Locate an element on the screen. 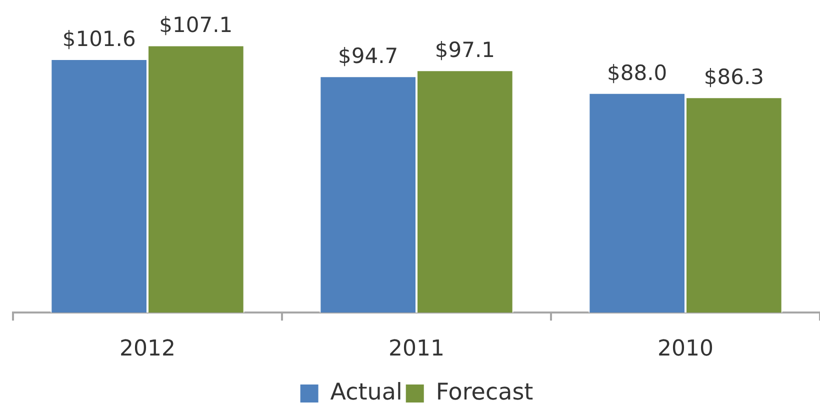  data-label: $97.1 is located at coordinates (464, 50).